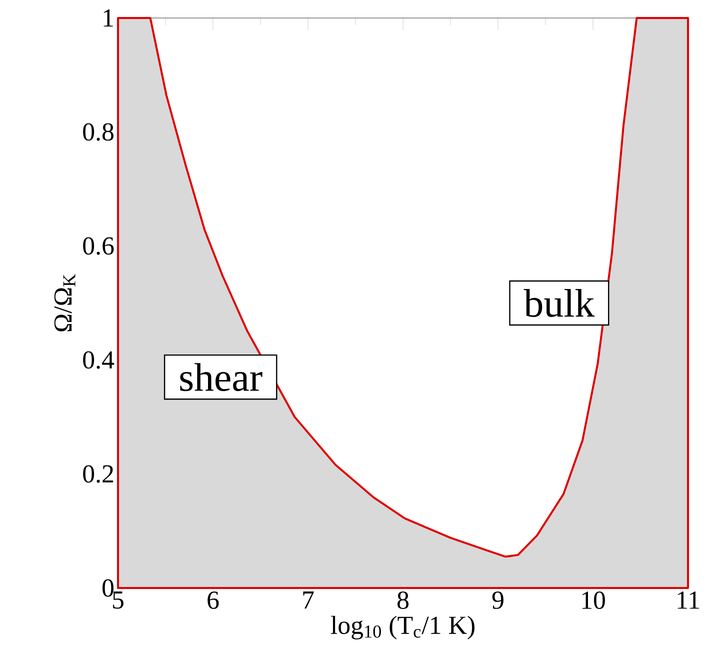 Image resolution: width=708 pixels, height=668 pixels. Describe the element at coordinates (98, 132) in the screenshot. I see `y-tick-label: 0.8` at that location.